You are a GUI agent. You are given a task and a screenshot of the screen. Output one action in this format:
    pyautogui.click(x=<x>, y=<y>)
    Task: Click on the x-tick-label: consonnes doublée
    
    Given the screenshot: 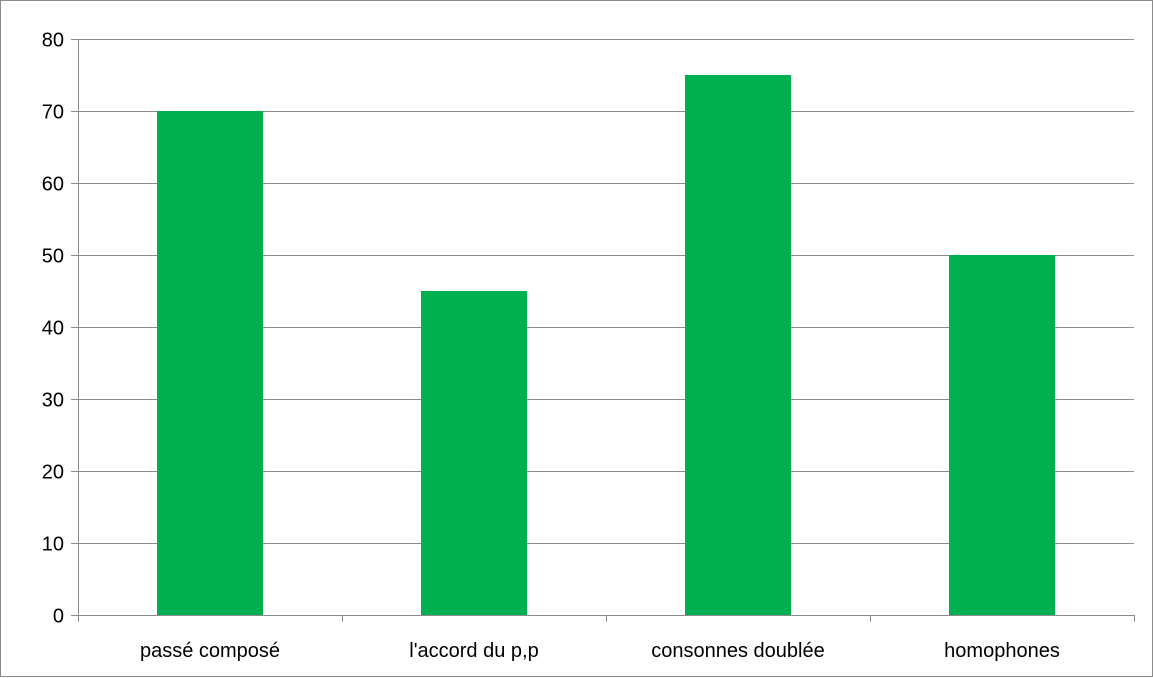 What is the action you would take?
    pyautogui.click(x=737, y=651)
    